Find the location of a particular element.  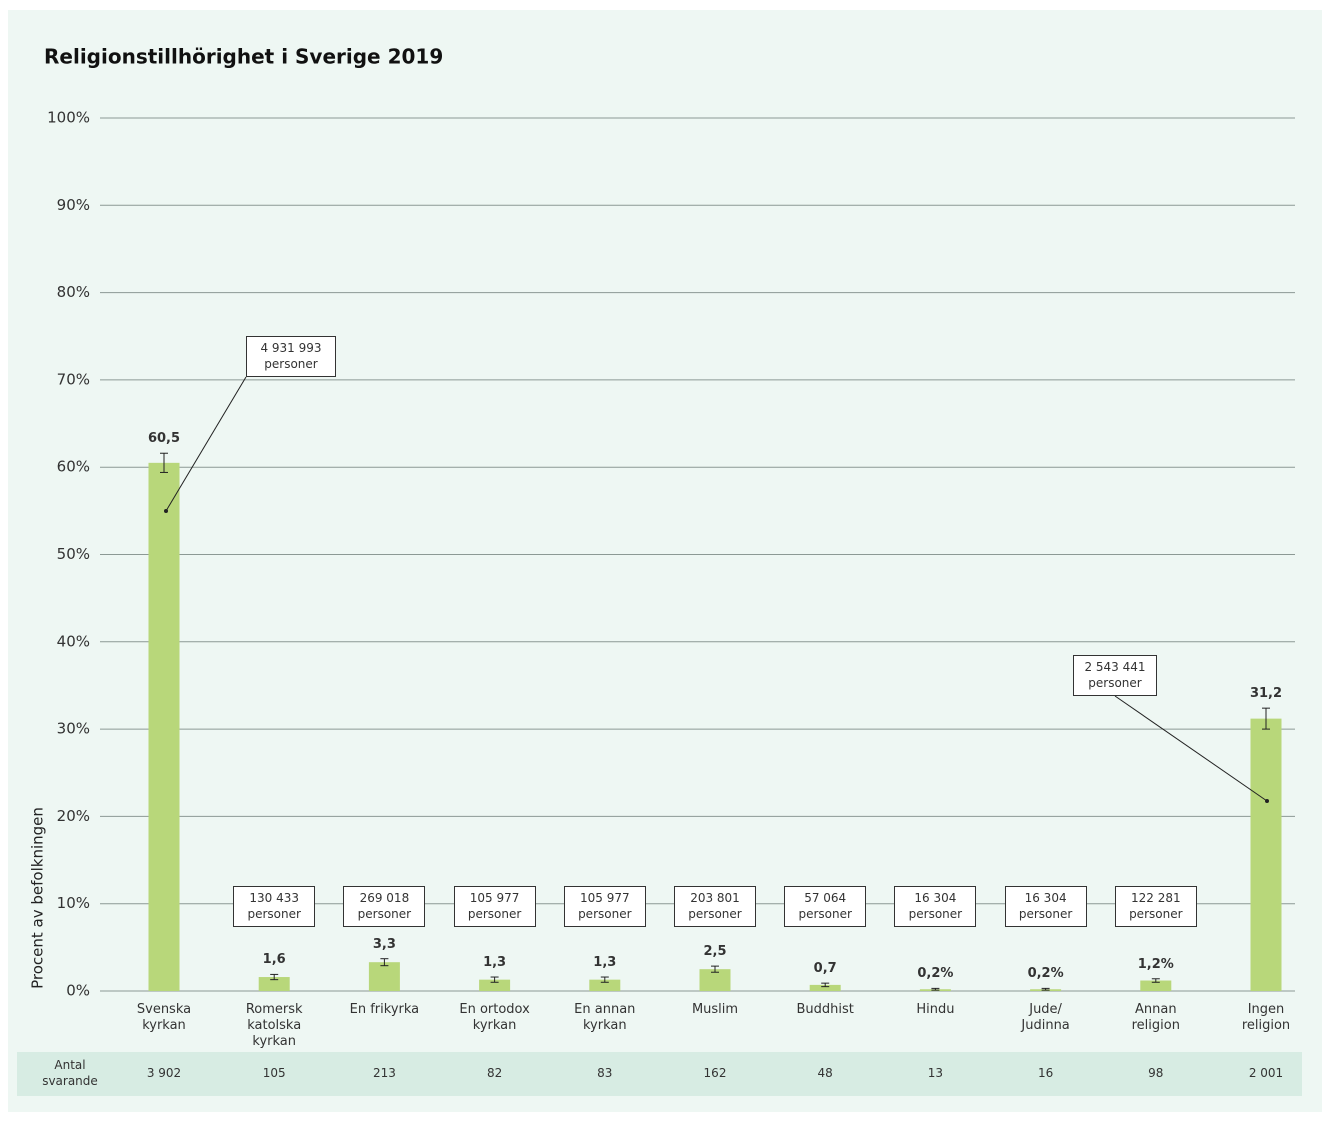

x-tick-label: En annan kyrkan is located at coordinates (605, 1017).